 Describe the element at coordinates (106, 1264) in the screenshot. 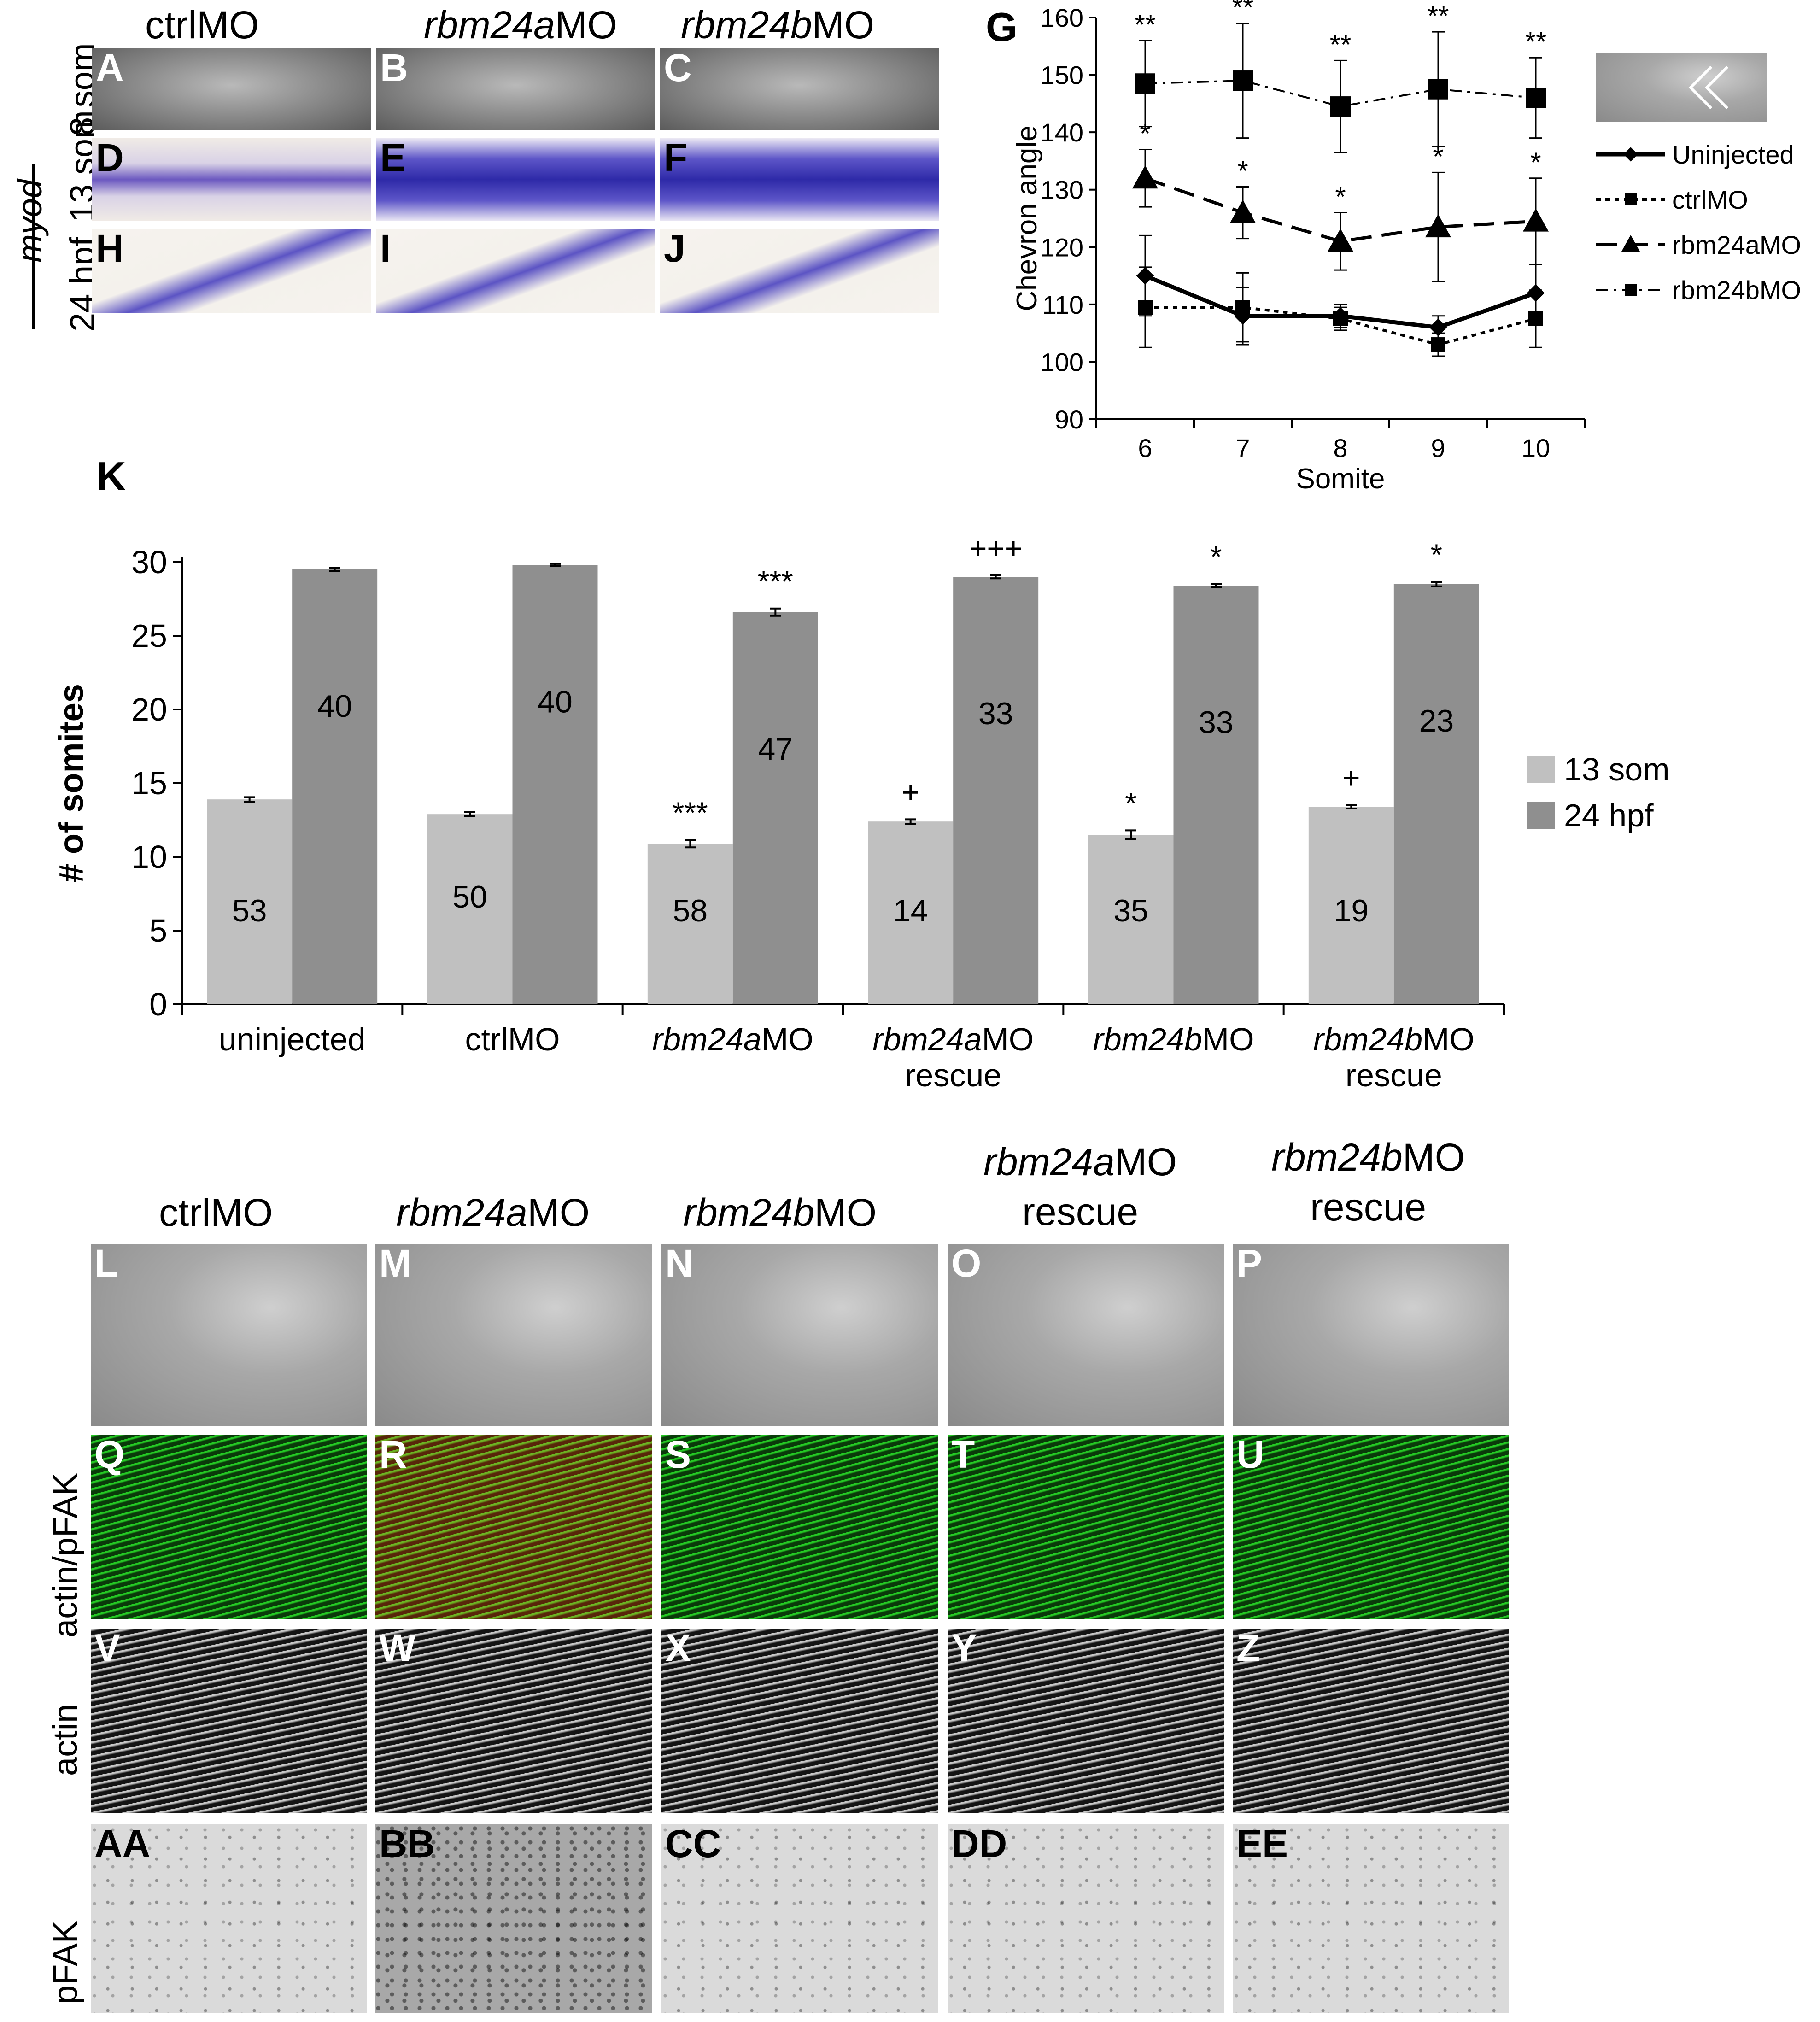

I see `panel-label: L` at that location.